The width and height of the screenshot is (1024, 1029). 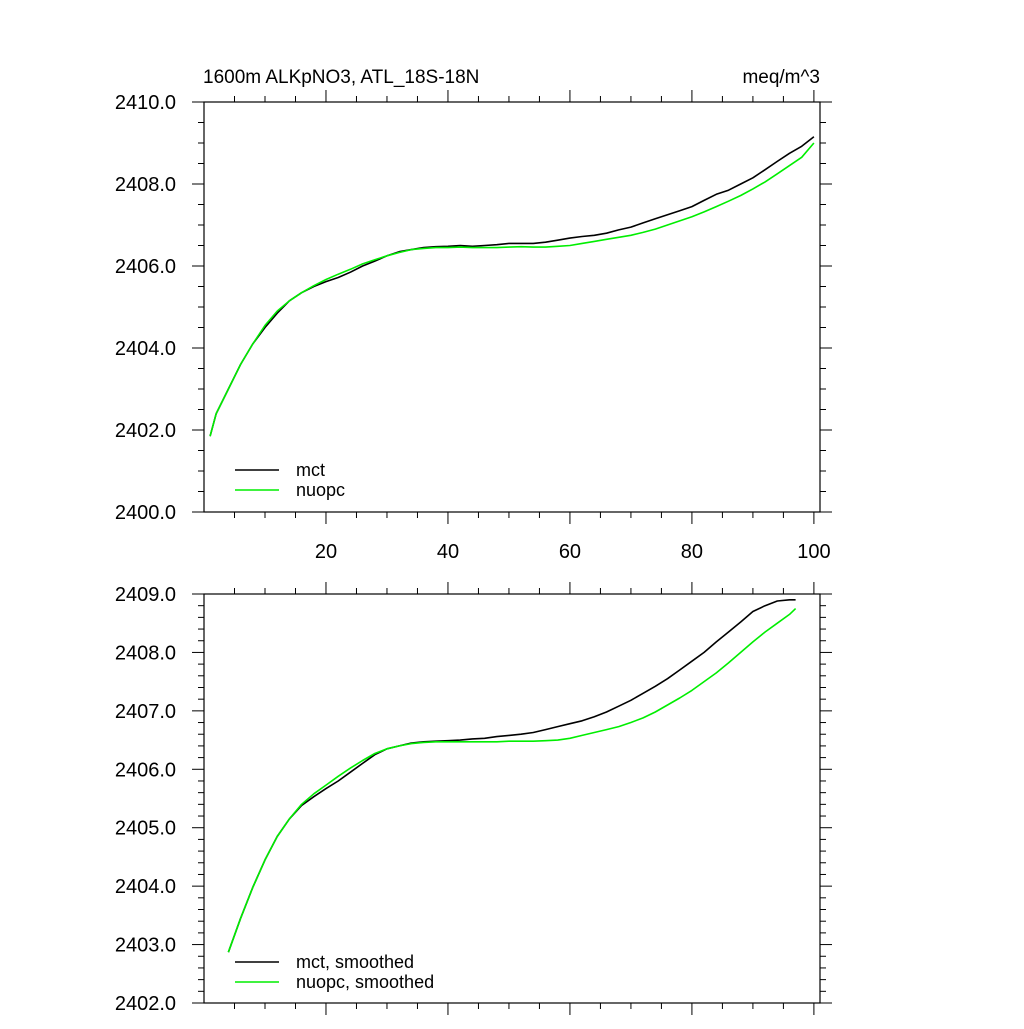 I want to click on y-tick-label: 2409.0, so click(x=145, y=595).